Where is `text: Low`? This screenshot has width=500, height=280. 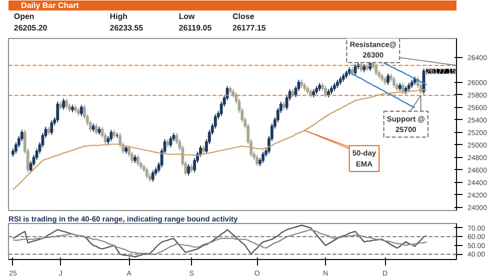
text: Low is located at coordinates (187, 16).